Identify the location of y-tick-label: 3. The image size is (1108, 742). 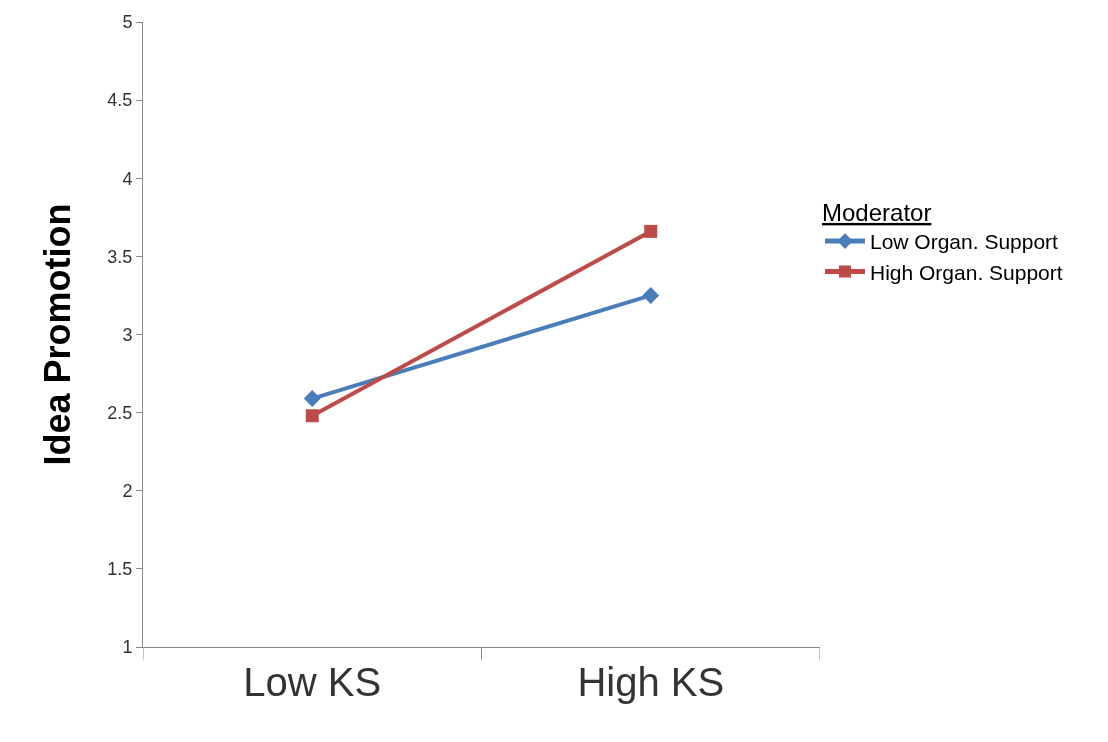
(127, 334).